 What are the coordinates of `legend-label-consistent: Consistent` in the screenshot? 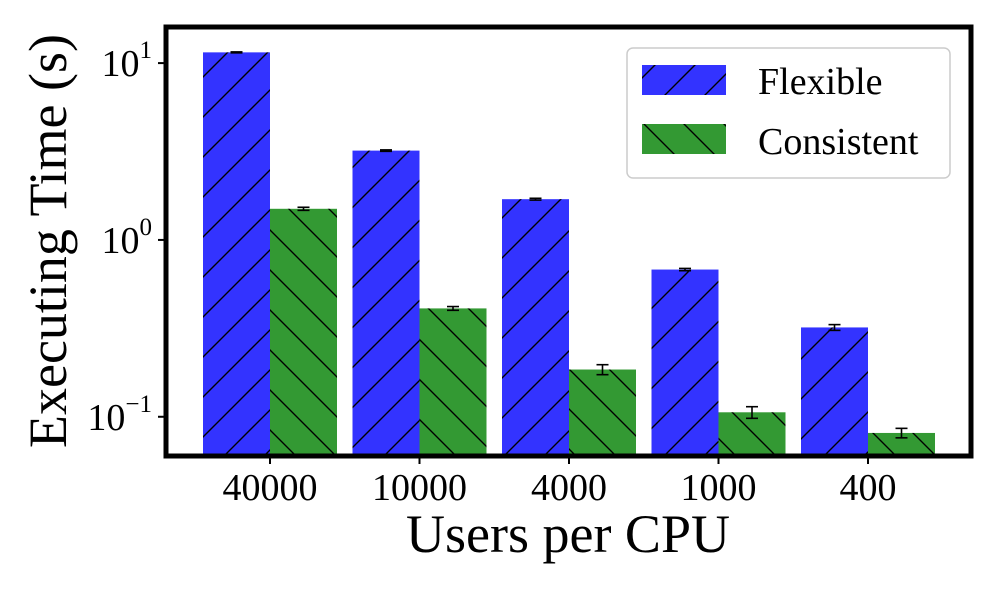 It's located at (838, 142).